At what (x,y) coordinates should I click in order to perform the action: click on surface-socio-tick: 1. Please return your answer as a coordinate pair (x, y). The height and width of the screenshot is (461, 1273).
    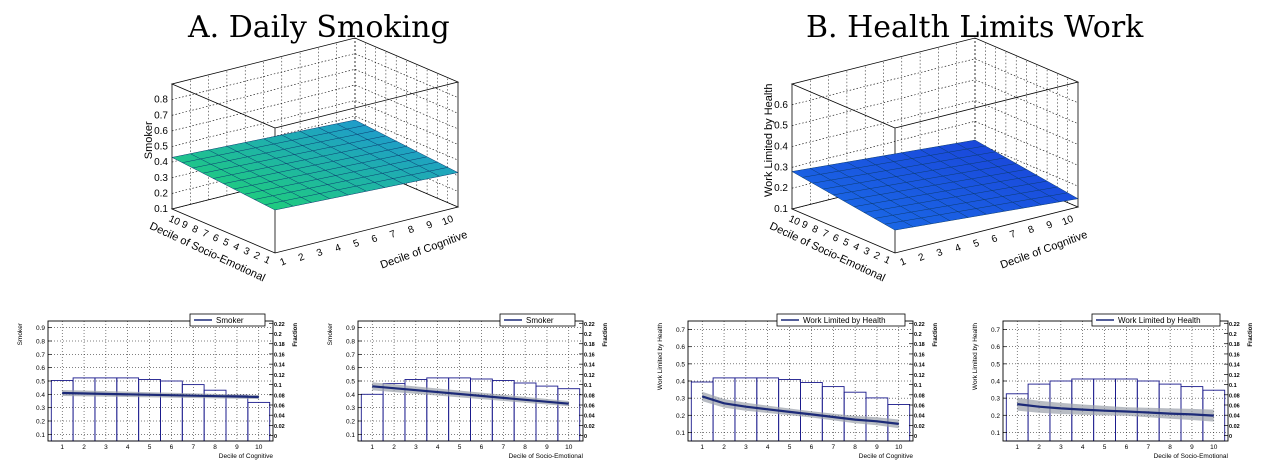
    Looking at the image, I should click on (267, 260).